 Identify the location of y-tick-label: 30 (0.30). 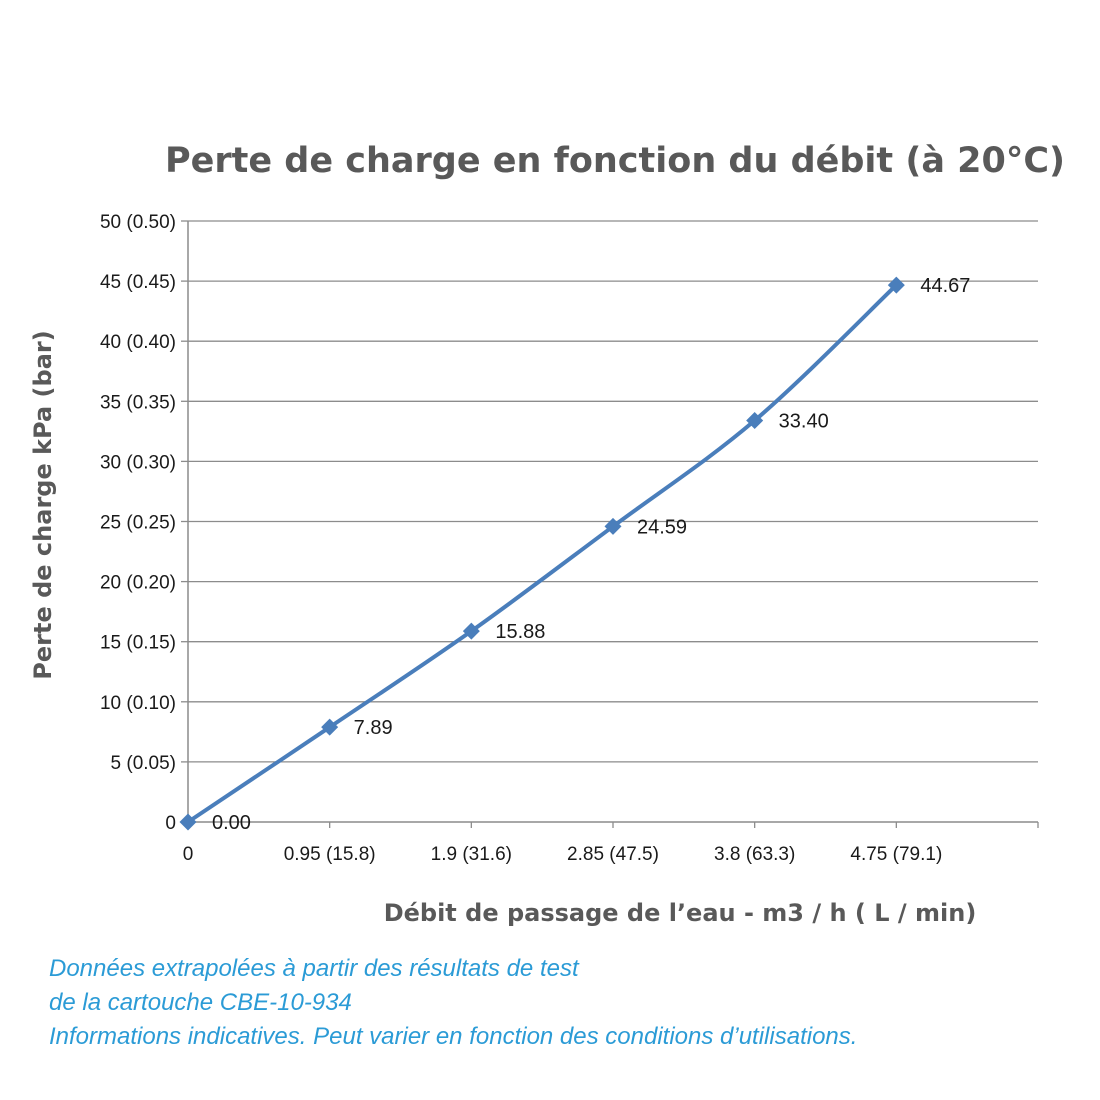
(138, 462).